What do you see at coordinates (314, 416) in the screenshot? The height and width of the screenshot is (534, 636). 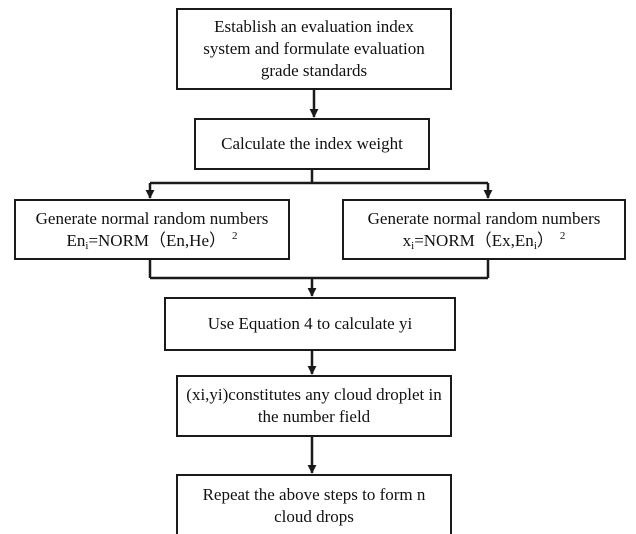 I see `node-text-line: the number field` at bounding box center [314, 416].